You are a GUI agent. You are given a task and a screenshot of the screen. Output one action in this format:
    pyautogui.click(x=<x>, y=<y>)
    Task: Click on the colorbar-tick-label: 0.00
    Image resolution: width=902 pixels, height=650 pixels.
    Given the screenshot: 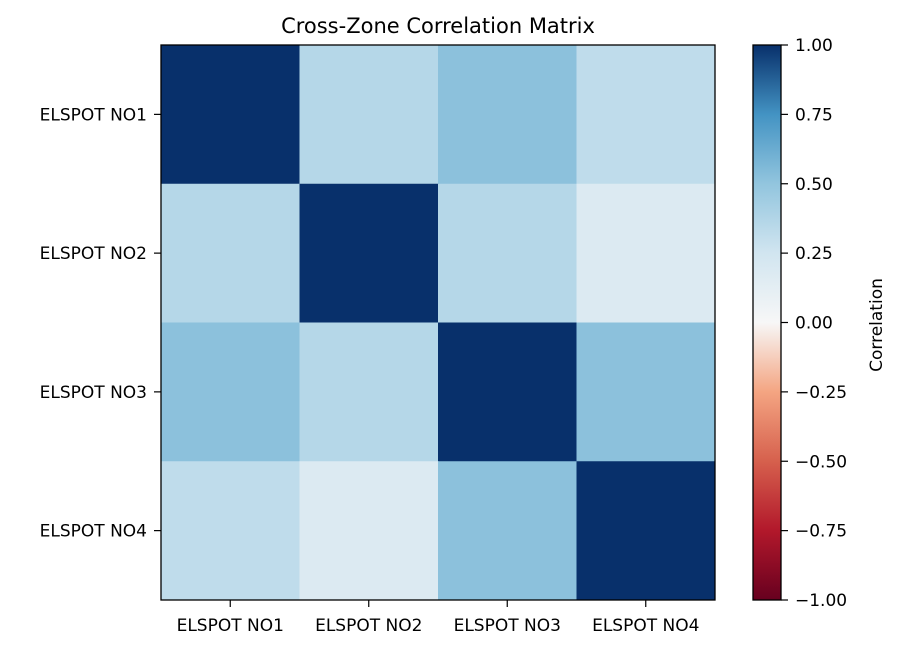 What is the action you would take?
    pyautogui.click(x=814, y=324)
    